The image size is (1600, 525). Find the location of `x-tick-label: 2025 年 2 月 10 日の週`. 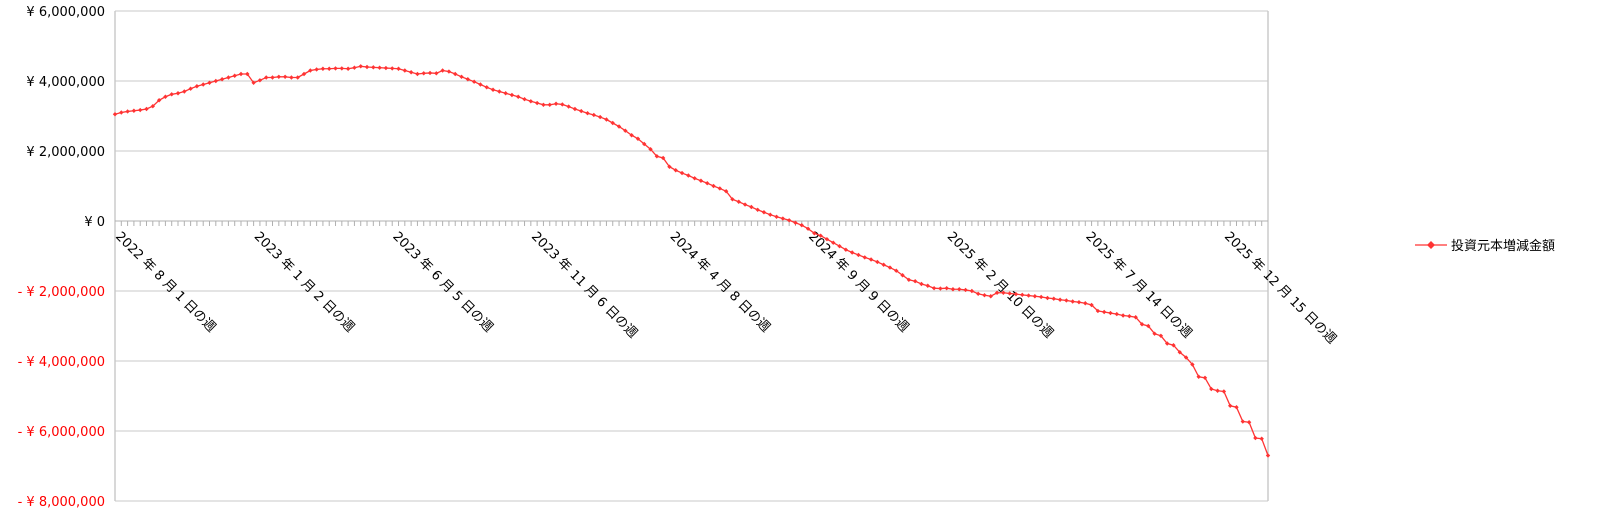

x-tick-label: 2025 年 2 月 10 日の週 is located at coordinates (1000, 285).